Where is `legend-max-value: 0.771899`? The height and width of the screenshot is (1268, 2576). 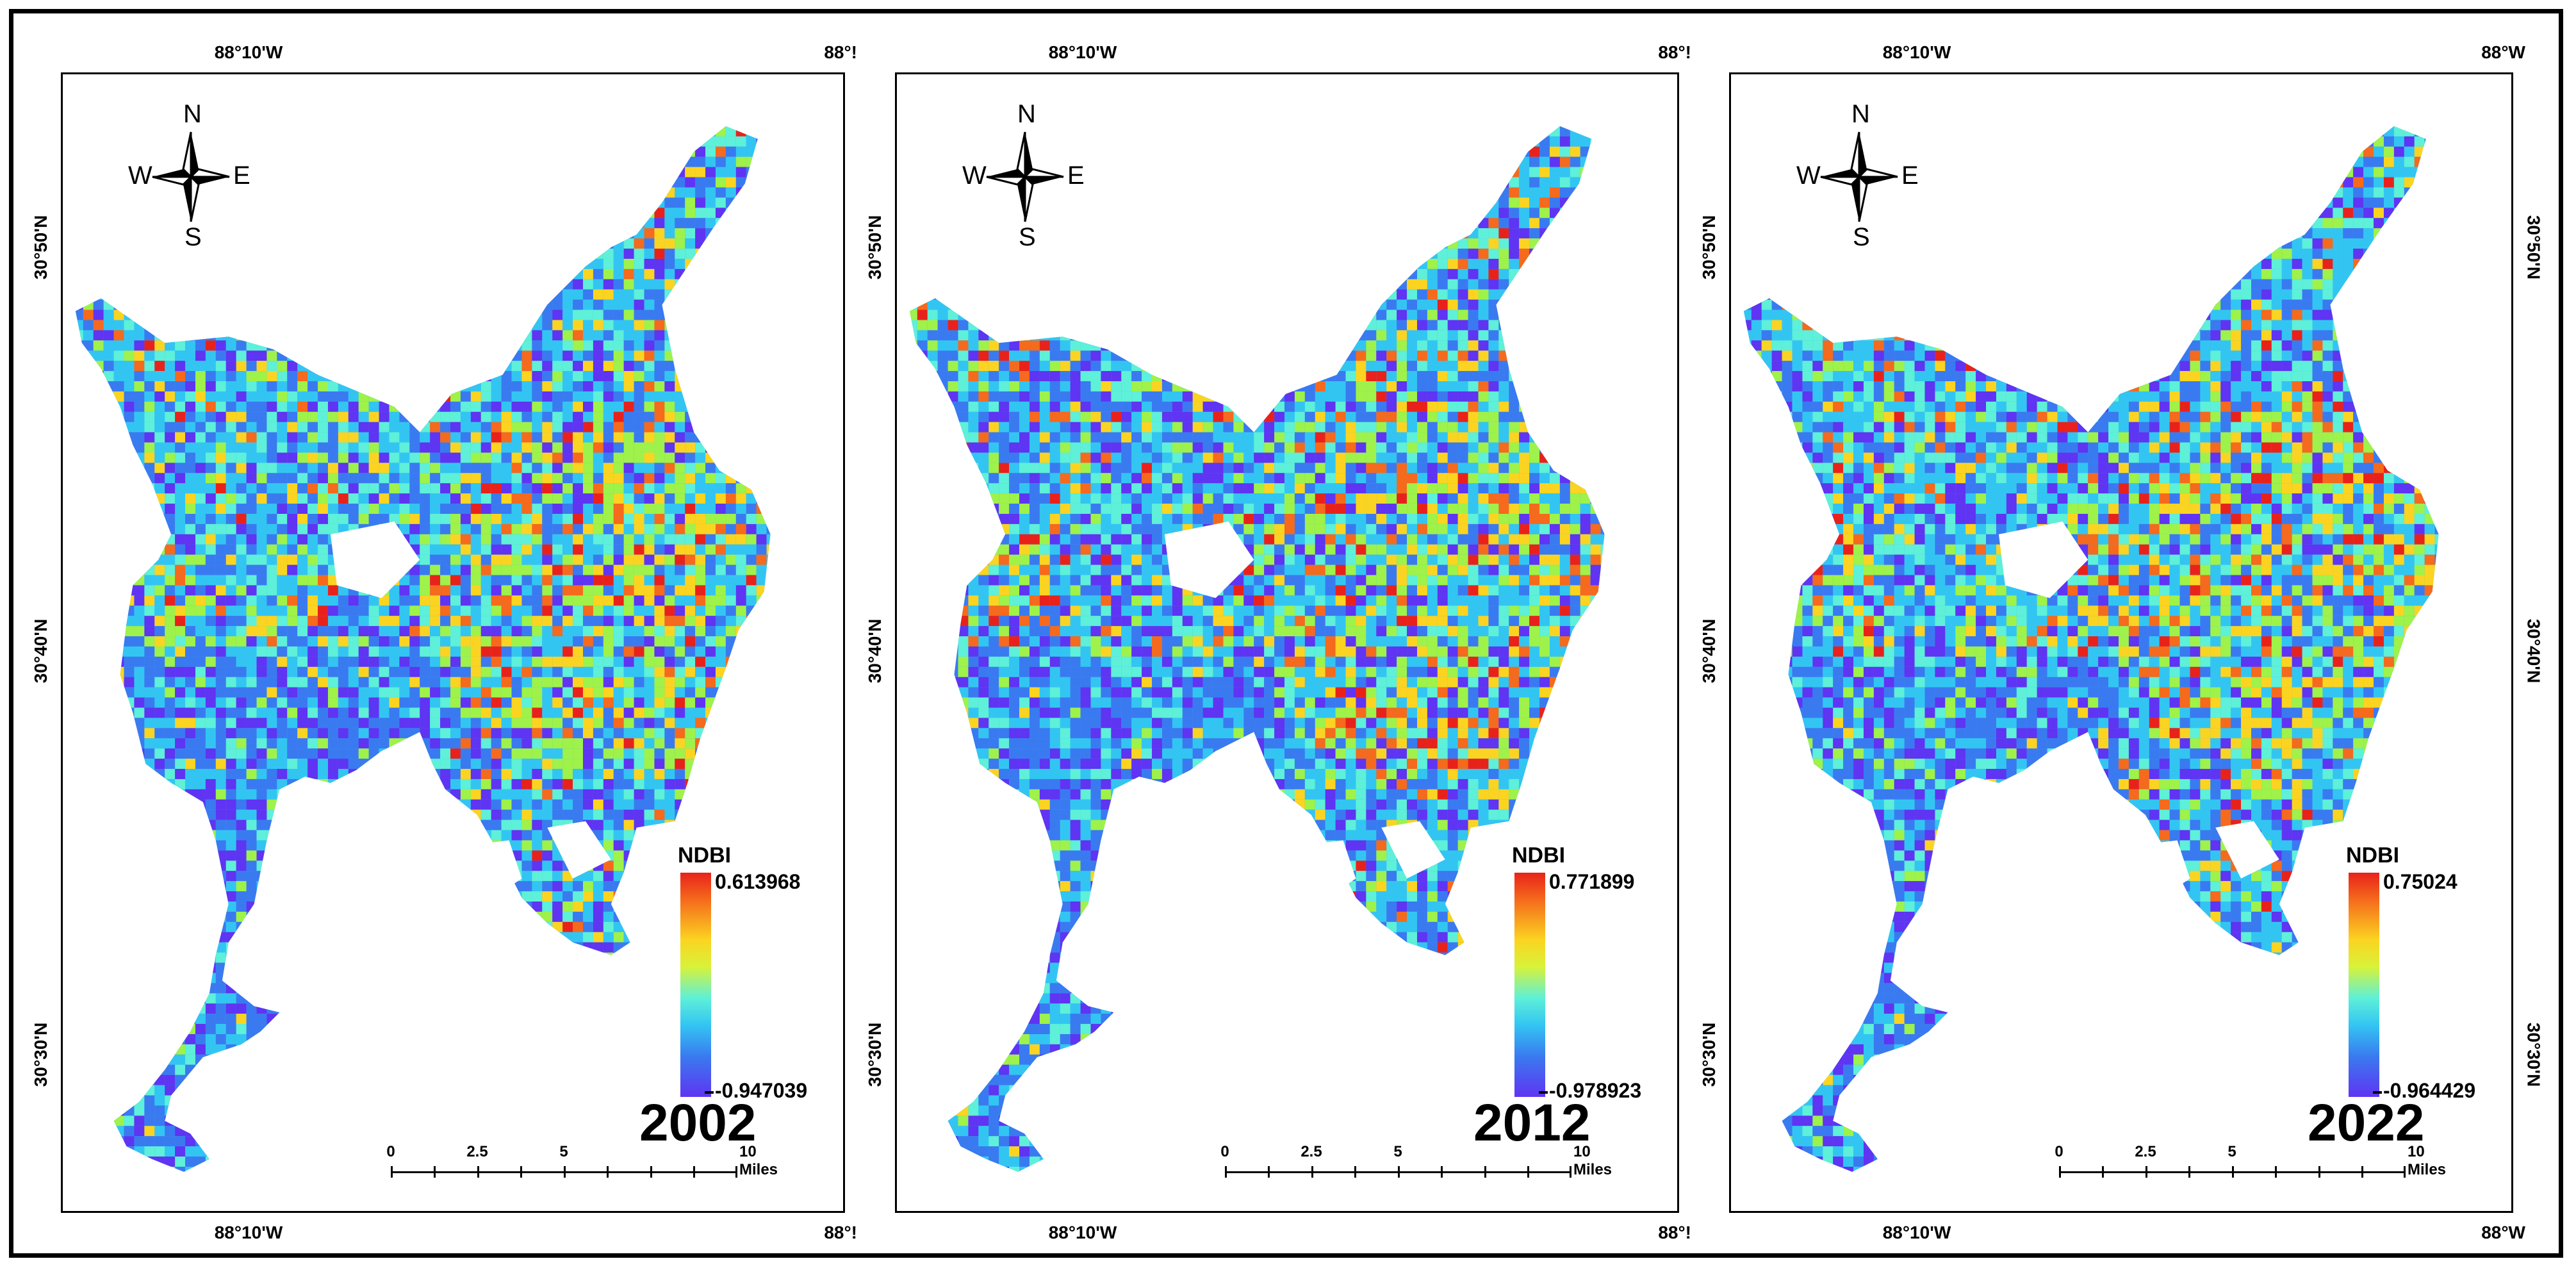
legend-max-value: 0.771899 is located at coordinates (1591, 882).